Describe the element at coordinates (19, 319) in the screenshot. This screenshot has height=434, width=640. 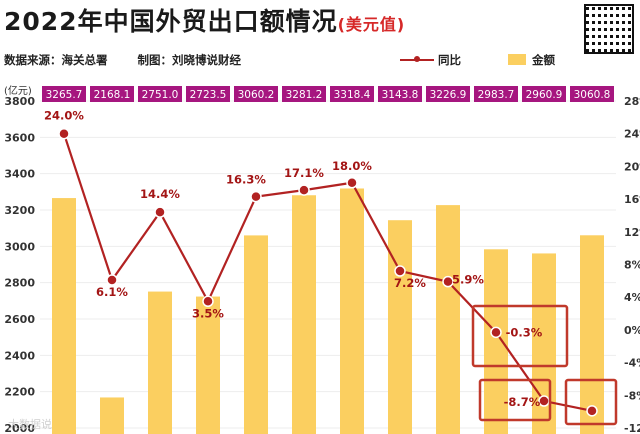
I see `y-left-tick-label: 2600` at that location.